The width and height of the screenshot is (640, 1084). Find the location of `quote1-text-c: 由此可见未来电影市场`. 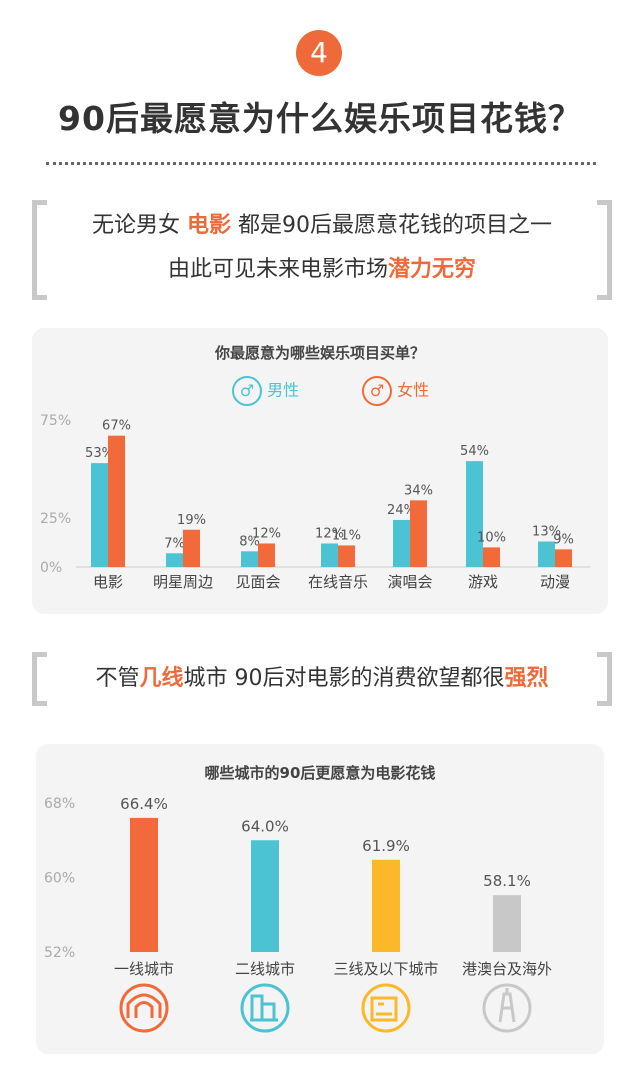

quote1-text-c: 由此可见未来电影市场 is located at coordinates (277, 269).